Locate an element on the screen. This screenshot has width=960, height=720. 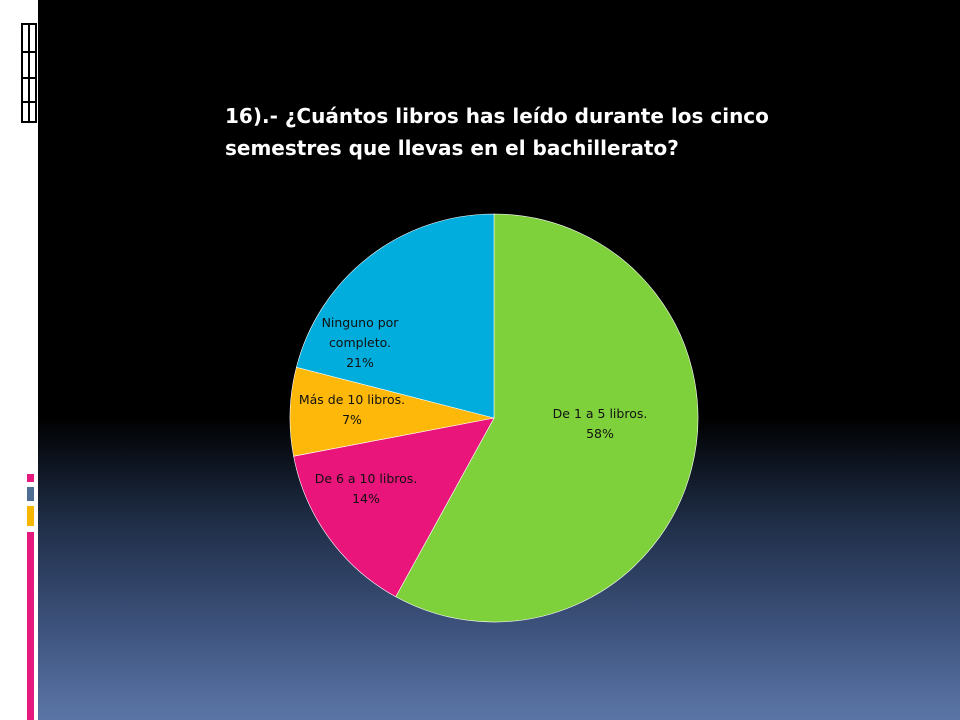
slice-label: Más de 10 libros. 7% is located at coordinates (352, 409).